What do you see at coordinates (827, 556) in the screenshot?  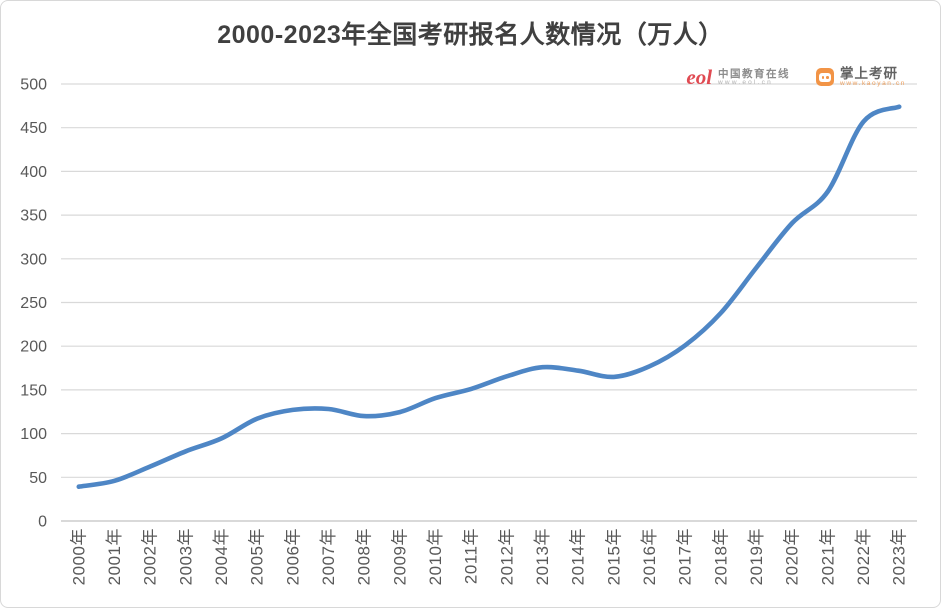 I see `x-axis-tick-label: 2021年` at bounding box center [827, 556].